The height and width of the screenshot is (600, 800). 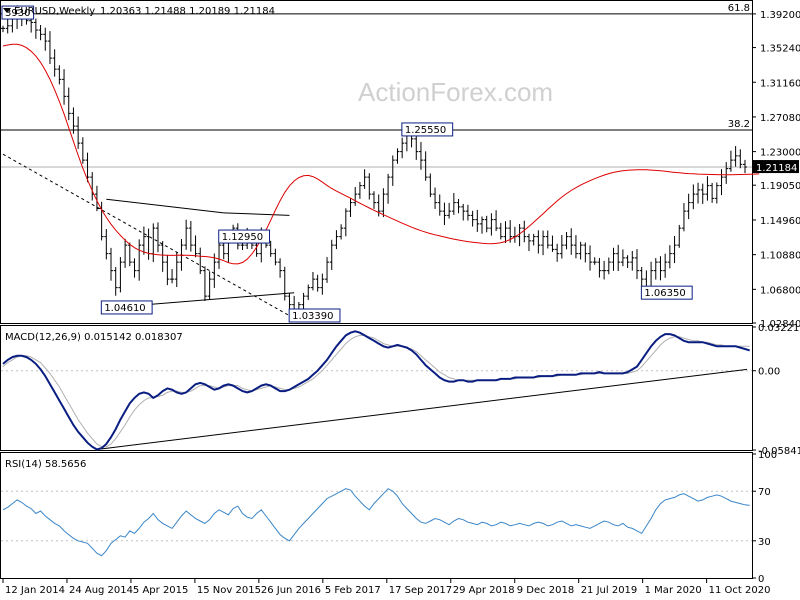 I want to click on x-tick-label: 9 Dec 2018, so click(x=546, y=590).